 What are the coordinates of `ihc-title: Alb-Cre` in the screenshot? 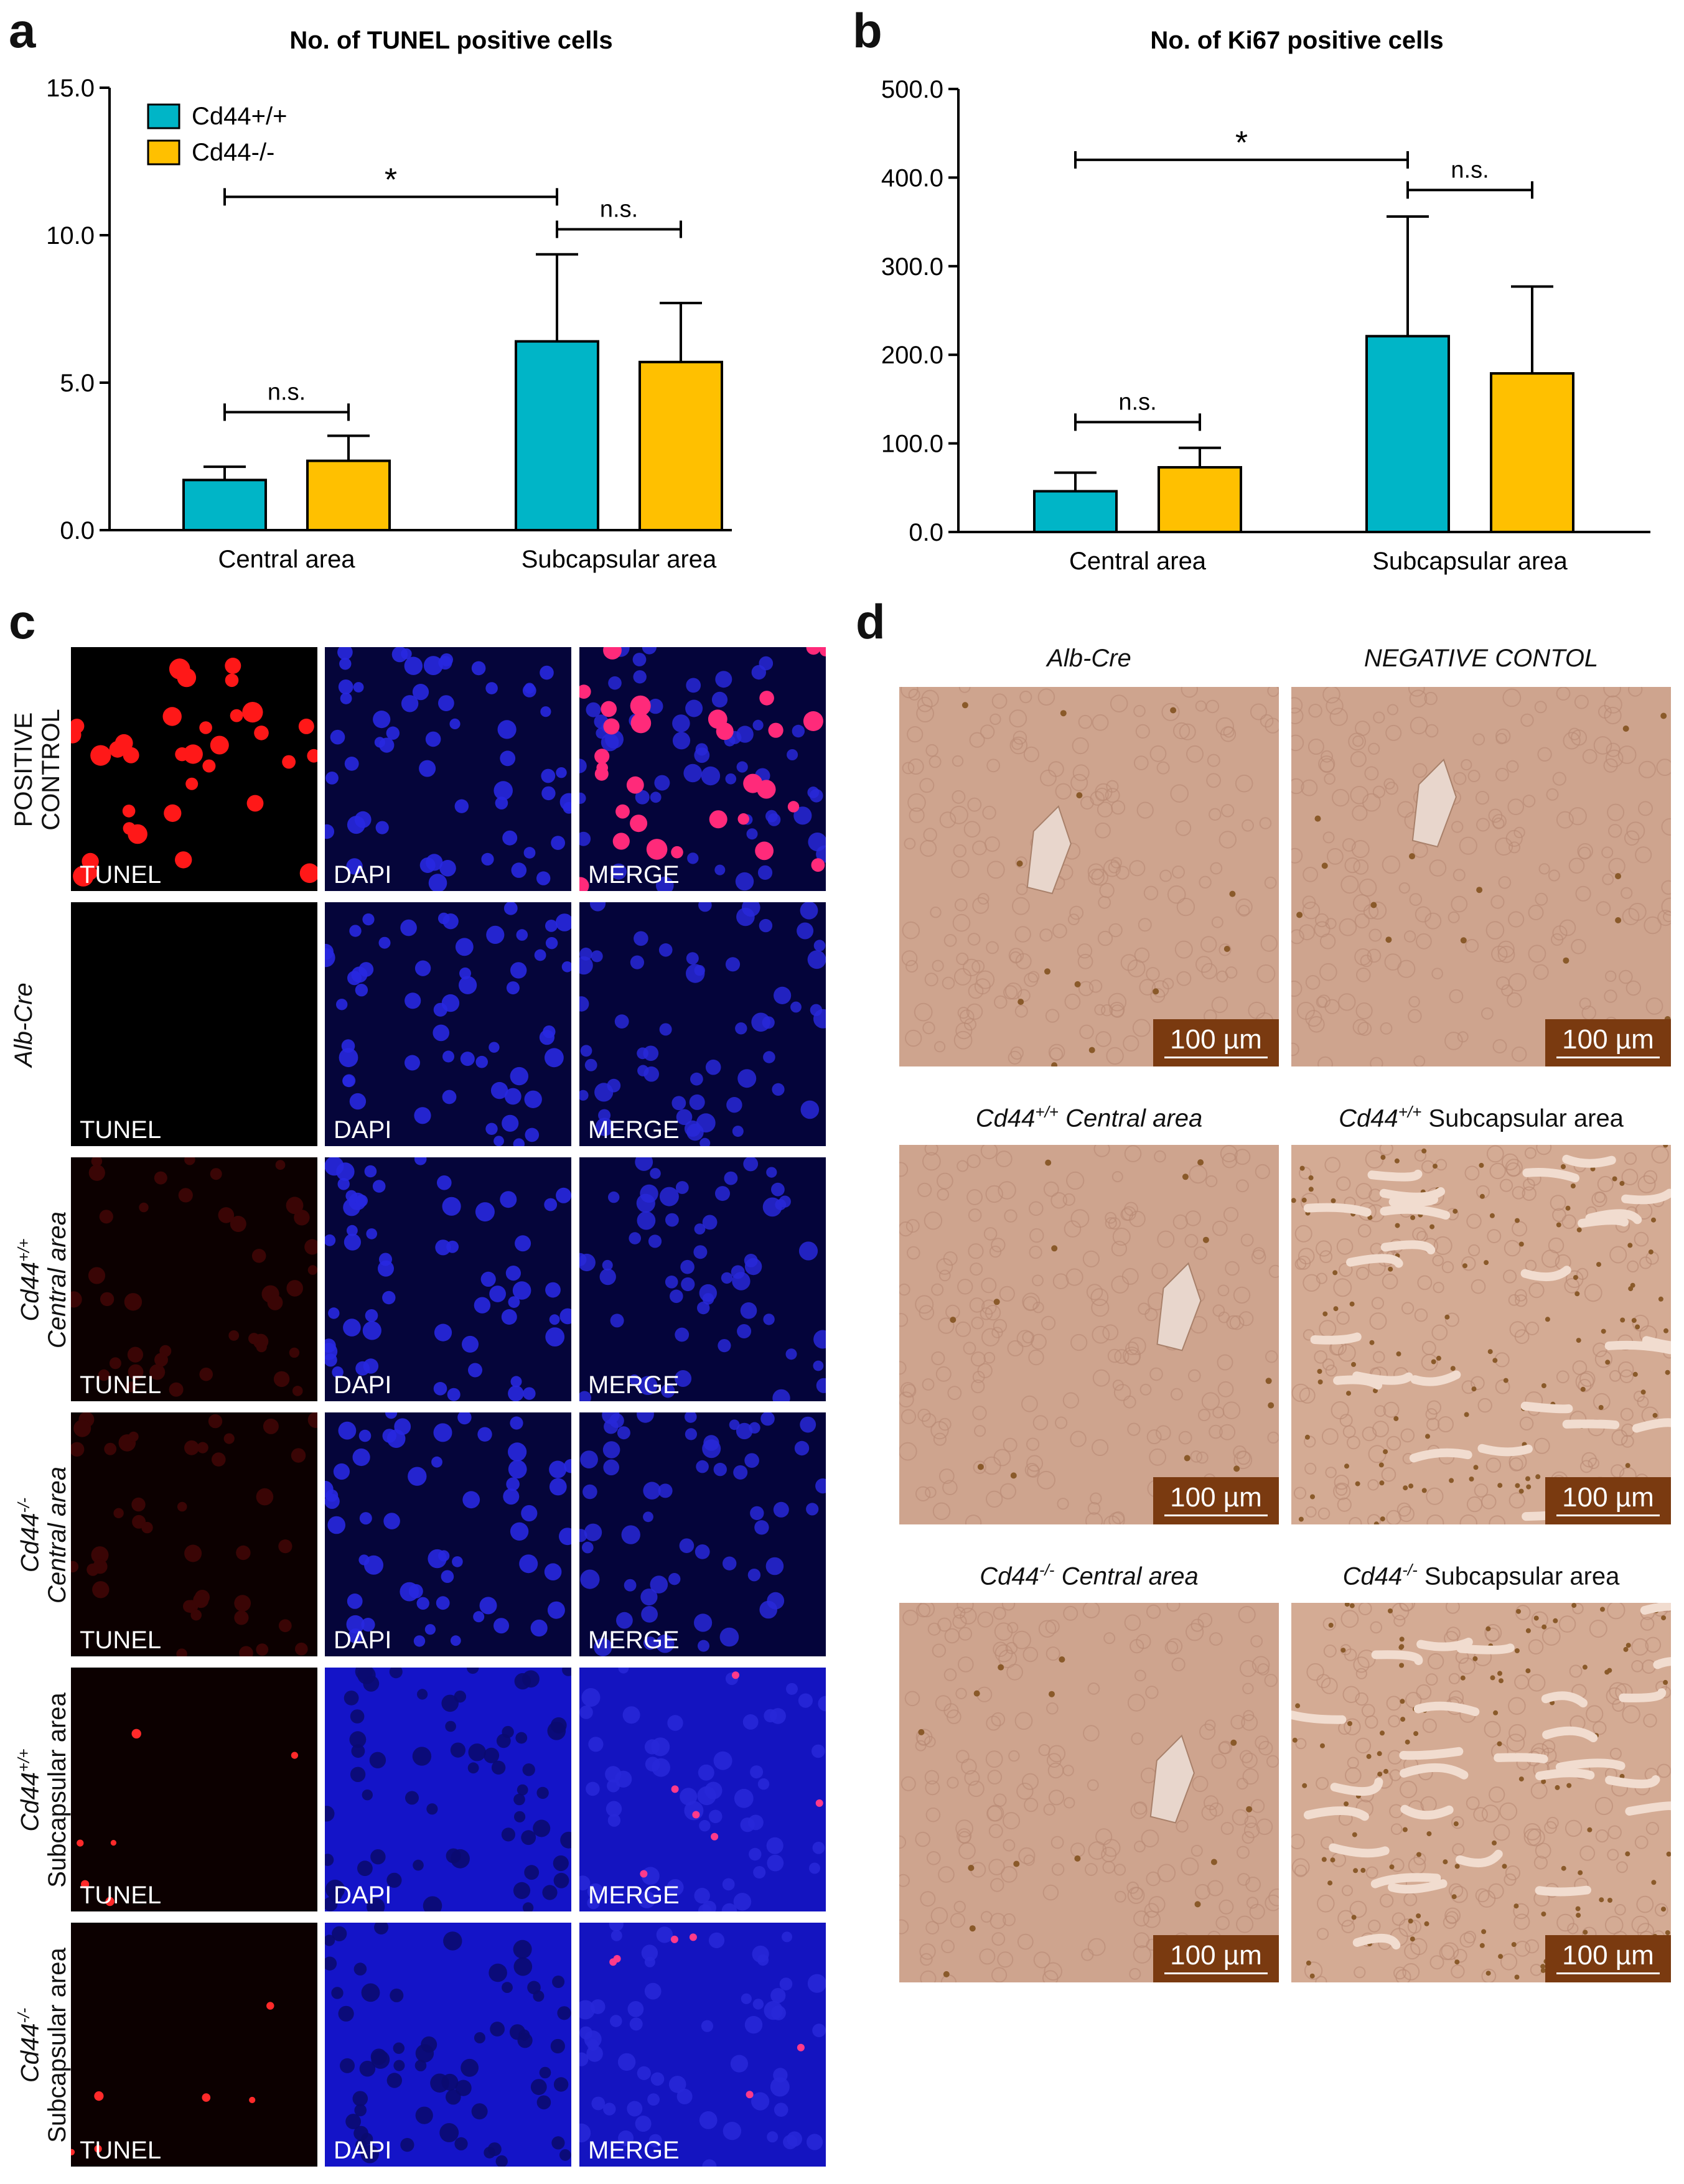 It's located at (1089, 659).